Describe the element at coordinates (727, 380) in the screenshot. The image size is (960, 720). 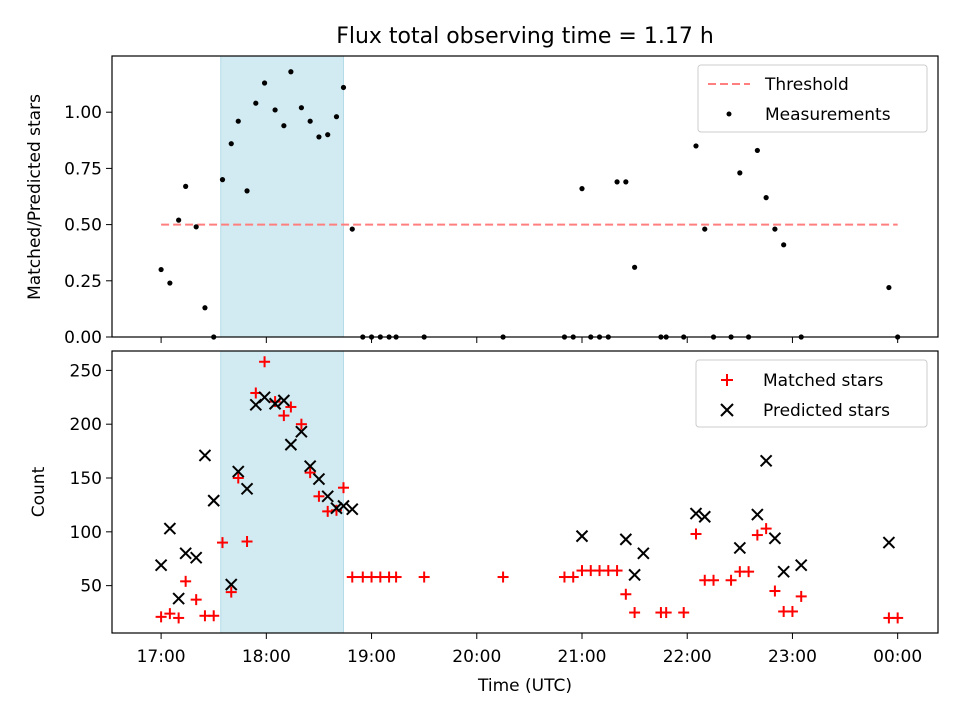
I see `matched-legend-swatch` at that location.